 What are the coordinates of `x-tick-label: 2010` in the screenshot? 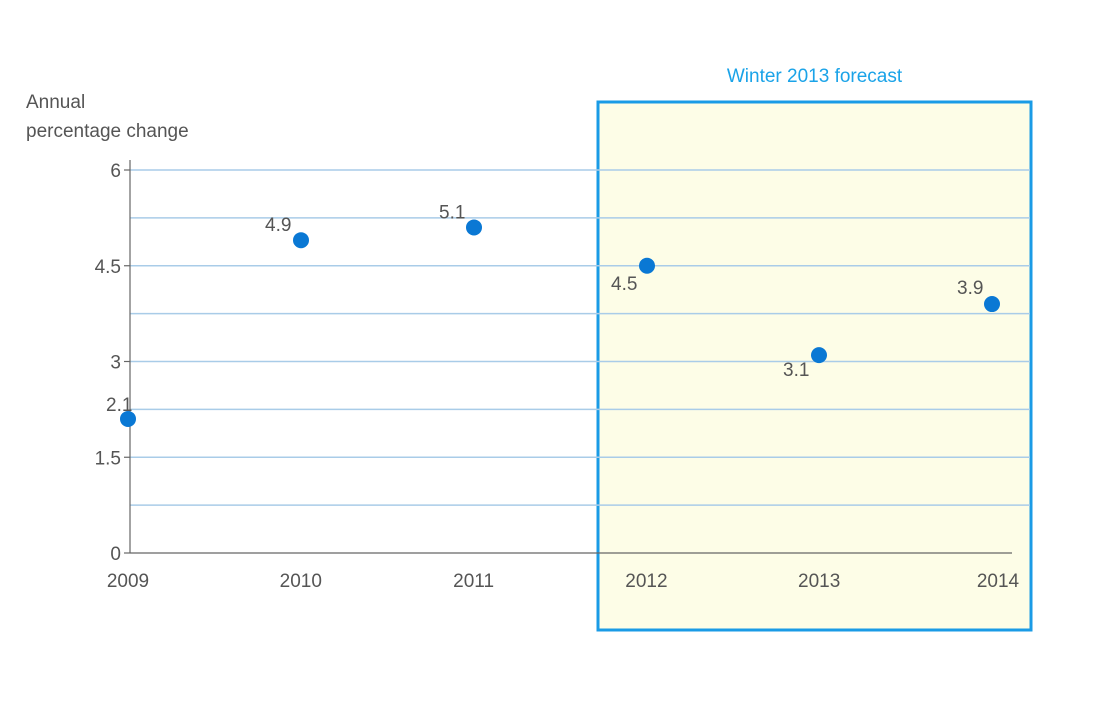 It's located at (301, 581).